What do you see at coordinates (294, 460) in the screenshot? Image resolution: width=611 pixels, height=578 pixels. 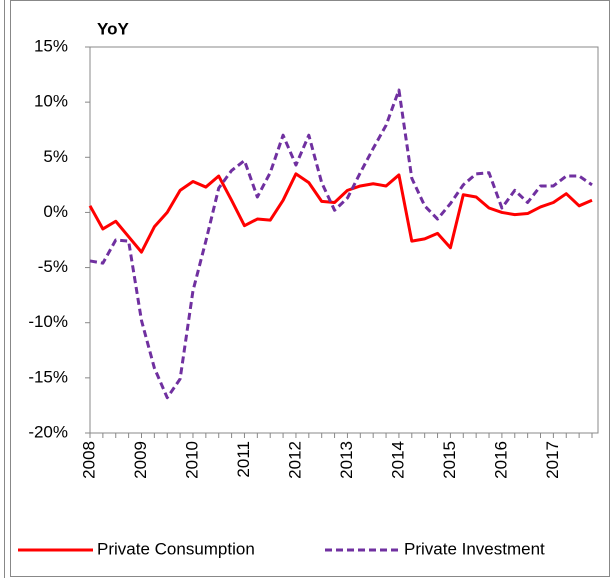 I see `x-tick-label: 2012` at bounding box center [294, 460].